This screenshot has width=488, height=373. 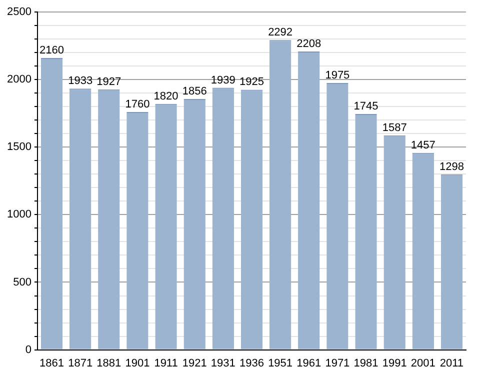 I want to click on y-tick-label: 2000, so click(x=19, y=80).